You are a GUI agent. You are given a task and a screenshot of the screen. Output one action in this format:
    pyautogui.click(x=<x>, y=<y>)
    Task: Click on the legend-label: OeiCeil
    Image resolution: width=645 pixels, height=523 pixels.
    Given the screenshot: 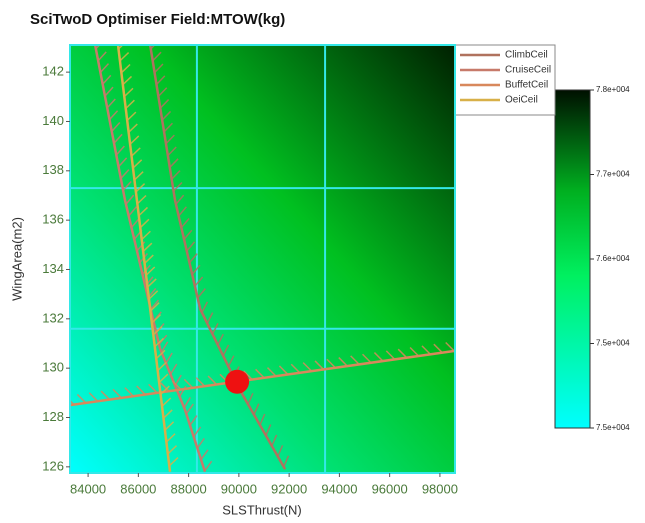 What is the action you would take?
    pyautogui.click(x=521, y=100)
    